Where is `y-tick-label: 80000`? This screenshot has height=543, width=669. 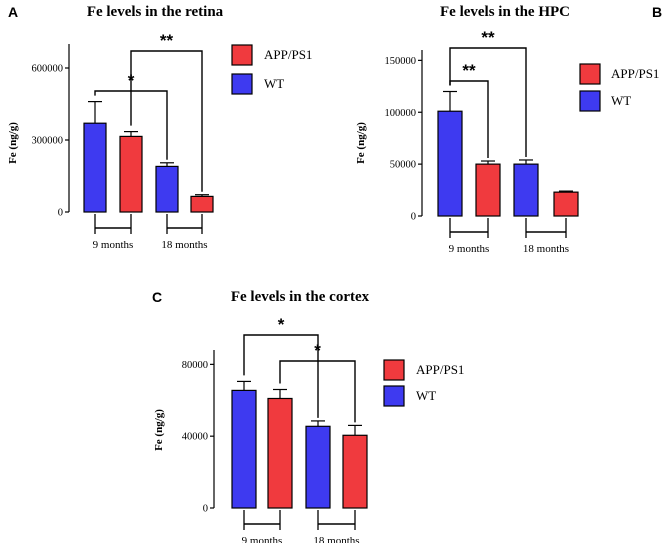 y-tick-label: 80000 is located at coordinates (195, 365).